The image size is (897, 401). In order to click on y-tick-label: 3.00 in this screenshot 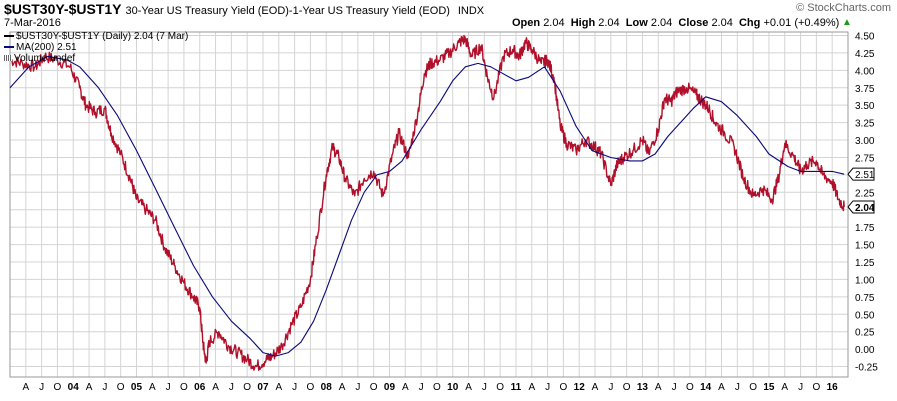, I will do `click(865, 141)`.